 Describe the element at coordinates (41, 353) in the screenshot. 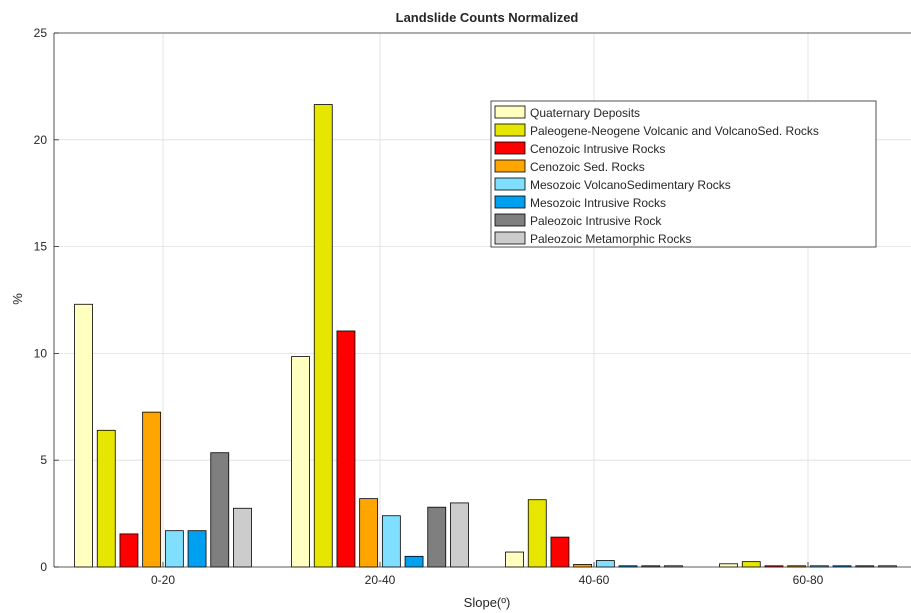

I see `y-tick-label: 10` at that location.